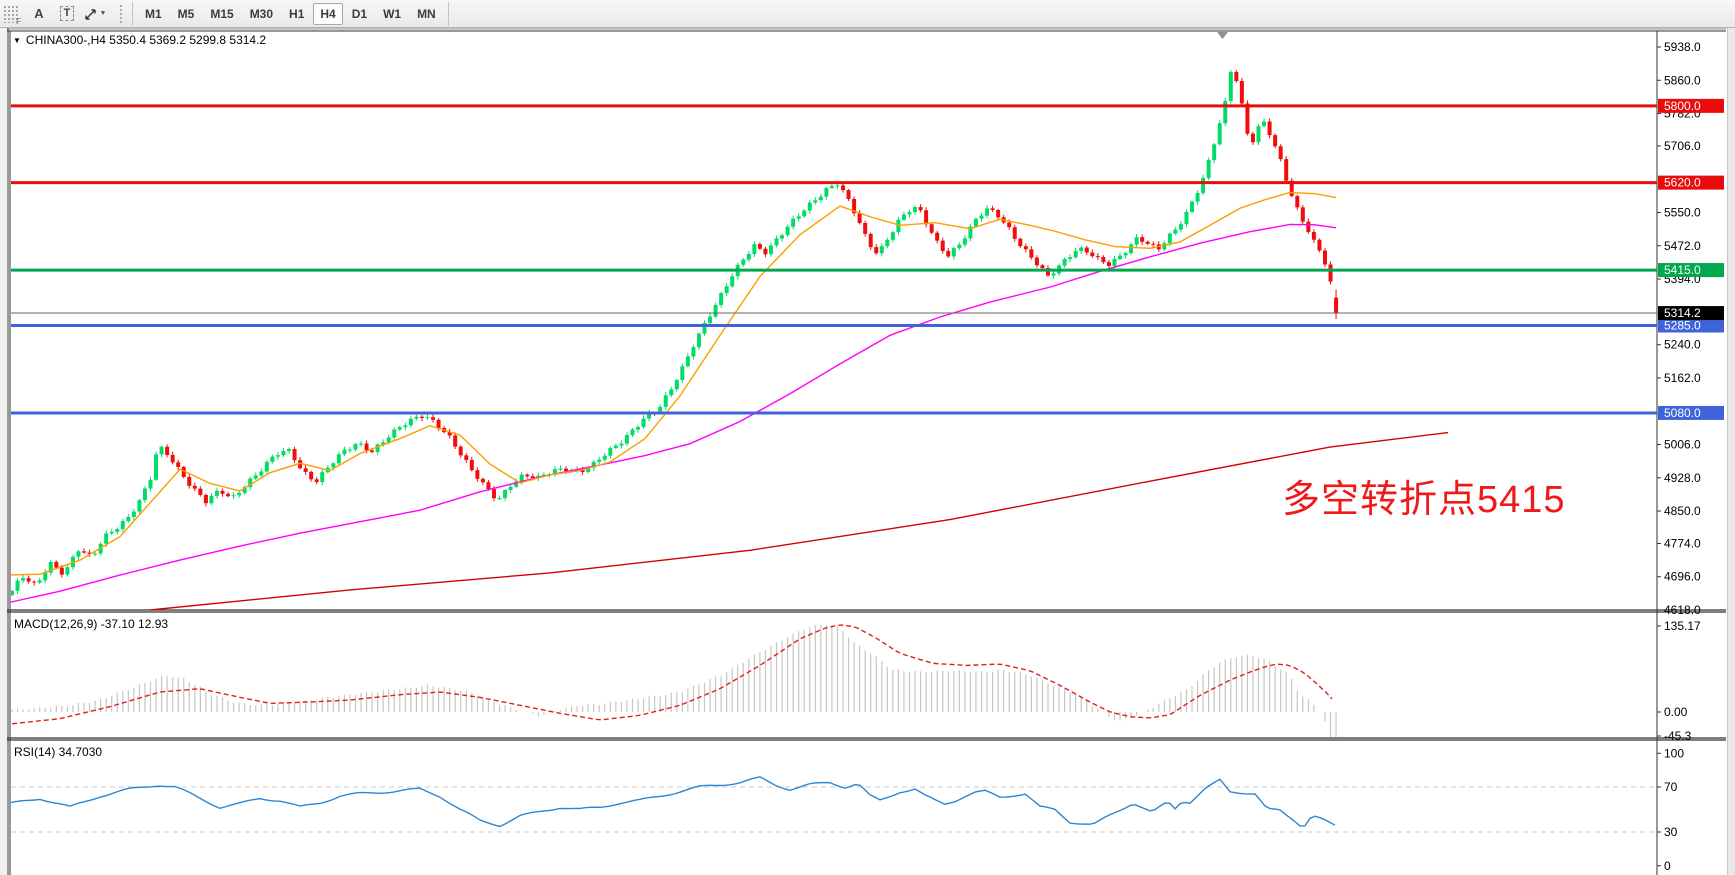 This screenshot has width=1735, height=875. Describe the element at coordinates (39, 14) in the screenshot. I see `font-tool-button: A` at that location.